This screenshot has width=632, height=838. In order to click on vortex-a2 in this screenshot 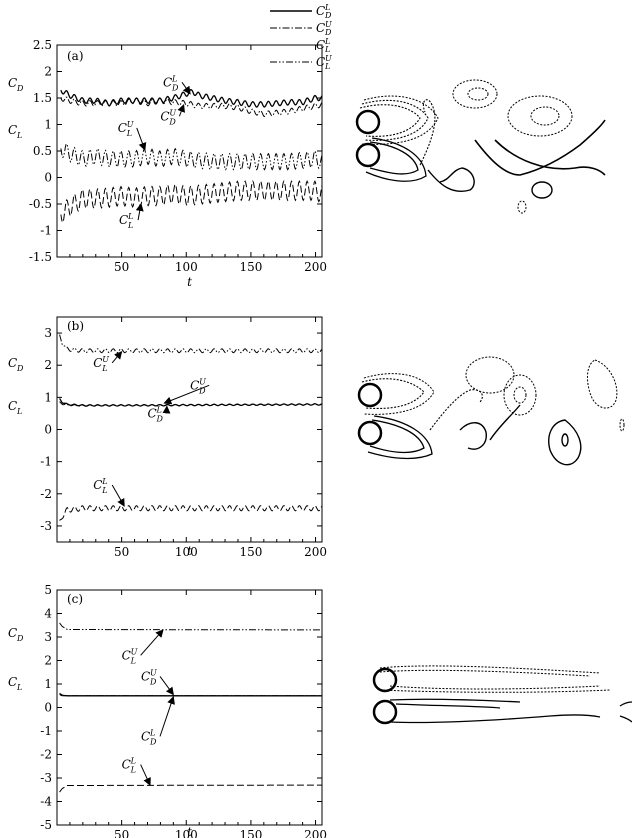, I will do `click(540, 116)`.